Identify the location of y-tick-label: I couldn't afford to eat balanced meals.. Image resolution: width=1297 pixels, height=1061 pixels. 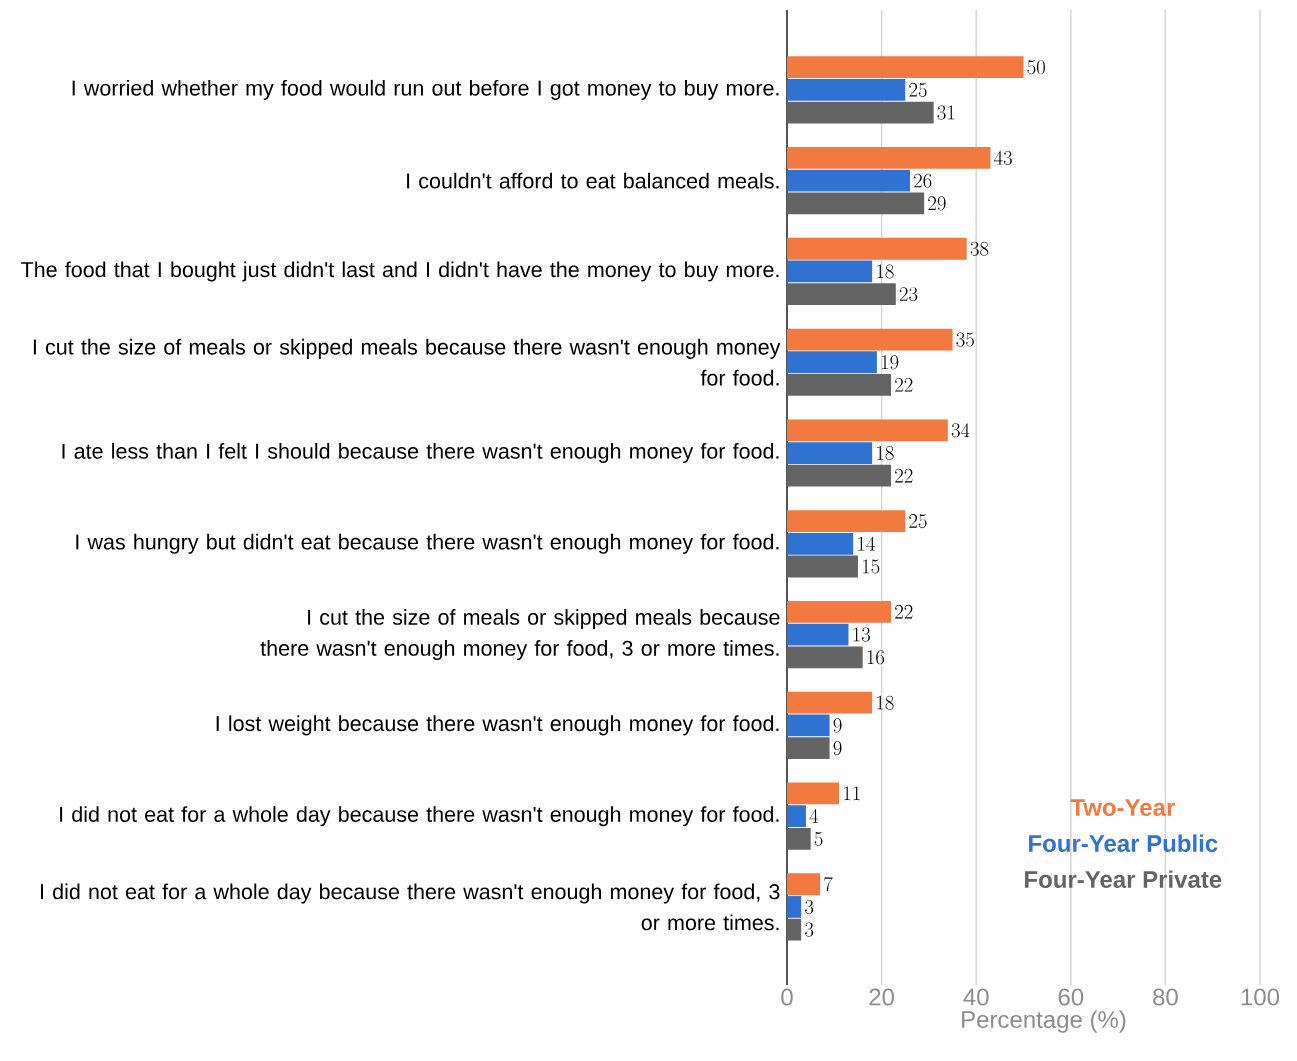
(593, 180).